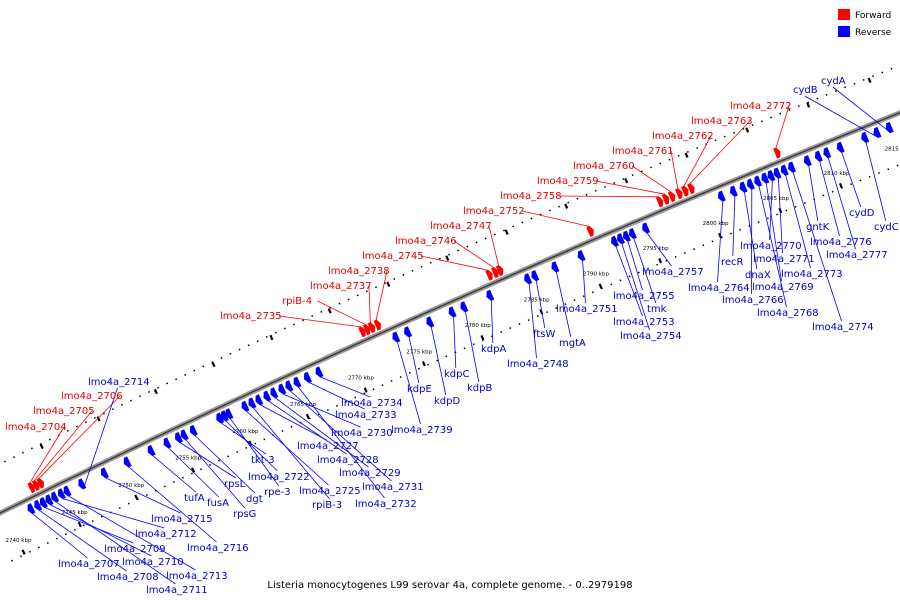 The image size is (900, 600). Describe the element at coordinates (537, 300) in the screenshot. I see `tick-label: 2785 kbp` at that location.